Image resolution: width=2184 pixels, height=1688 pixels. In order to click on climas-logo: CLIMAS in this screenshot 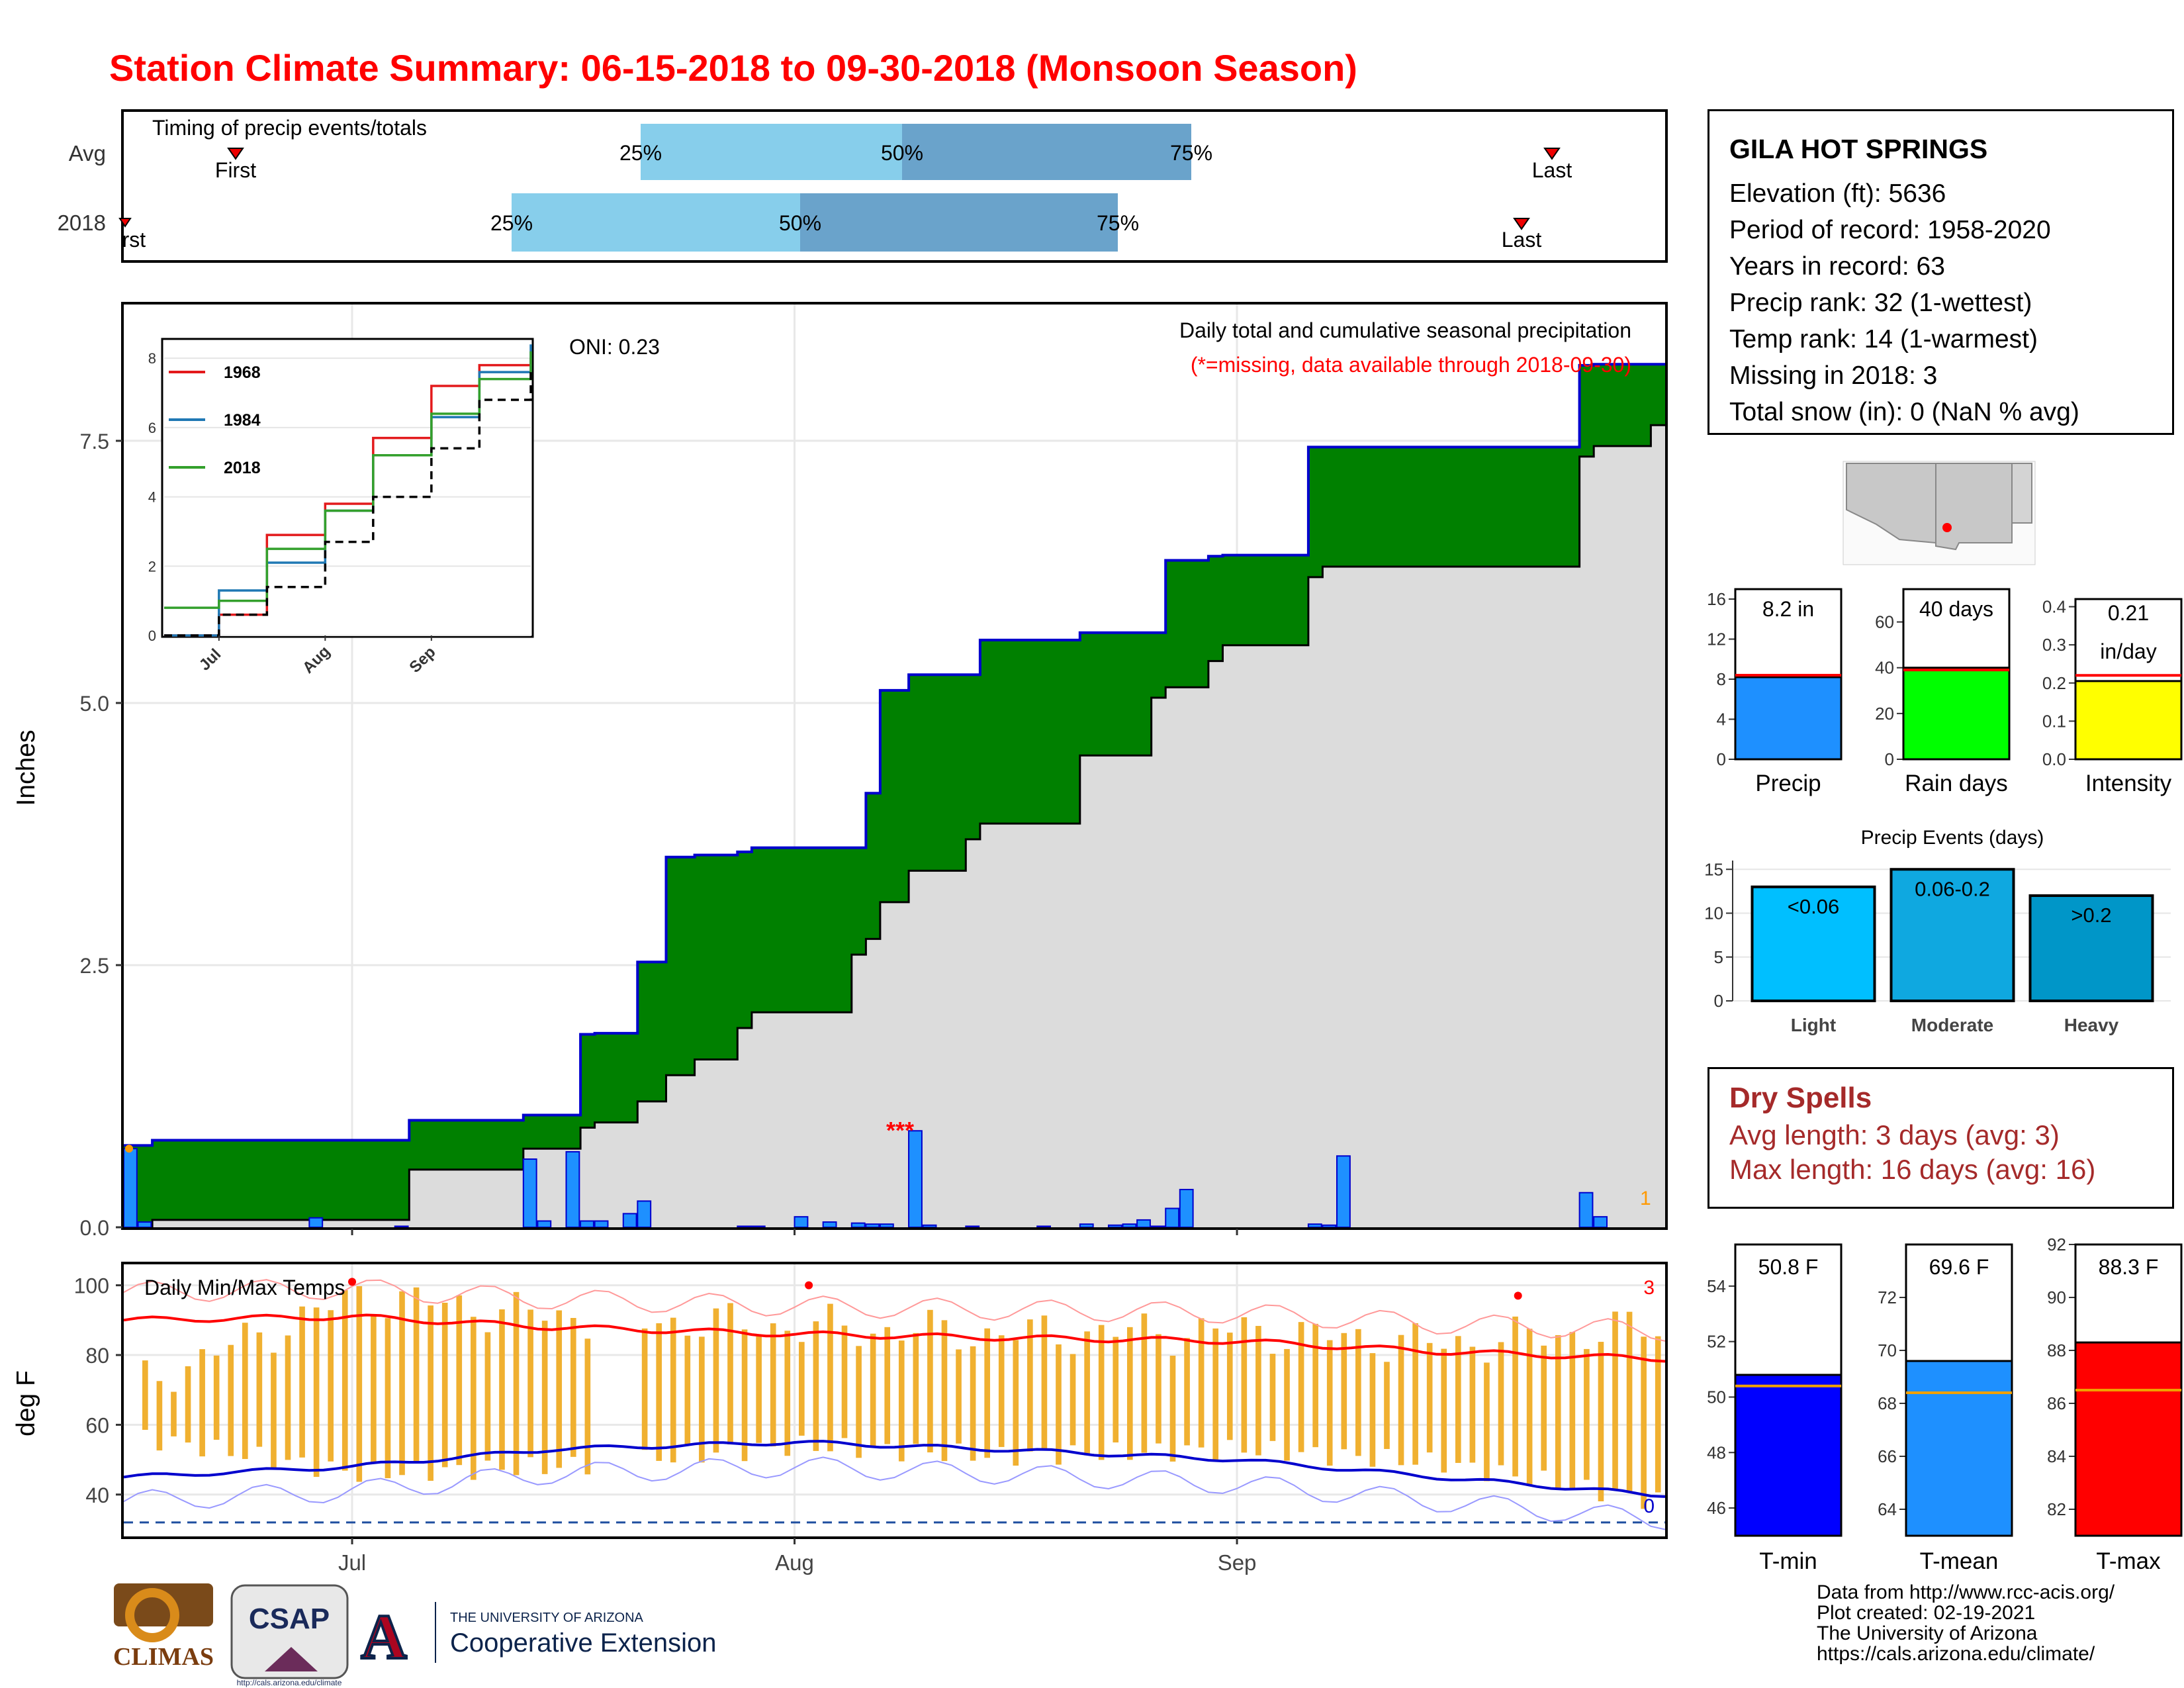, I will do `click(163, 1627)`.